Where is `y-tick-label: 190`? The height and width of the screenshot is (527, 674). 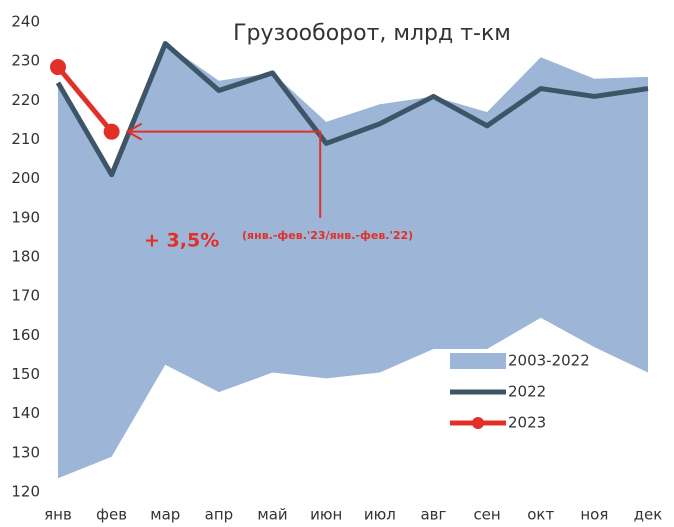
y-tick-label: 190 is located at coordinates (25, 217).